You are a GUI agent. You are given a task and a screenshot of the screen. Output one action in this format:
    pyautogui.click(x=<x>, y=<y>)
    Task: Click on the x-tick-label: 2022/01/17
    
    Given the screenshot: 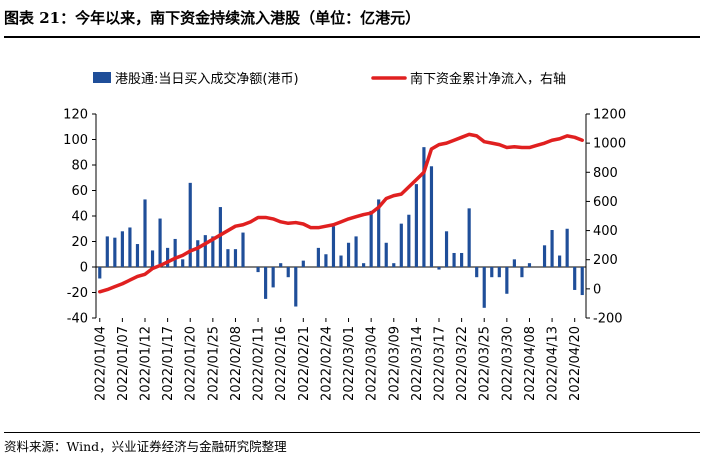 What is the action you would take?
    pyautogui.click(x=168, y=363)
    